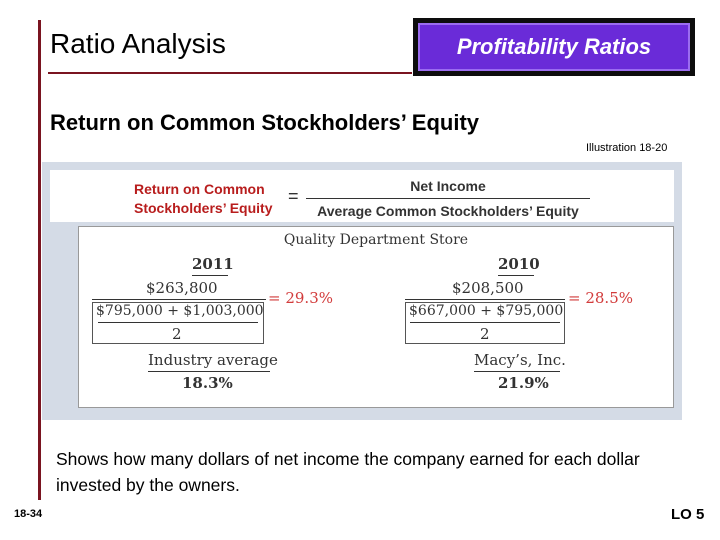 The image size is (720, 540). What do you see at coordinates (523, 383) in the screenshot?
I see `compare-value-2010: 21.9%` at bounding box center [523, 383].